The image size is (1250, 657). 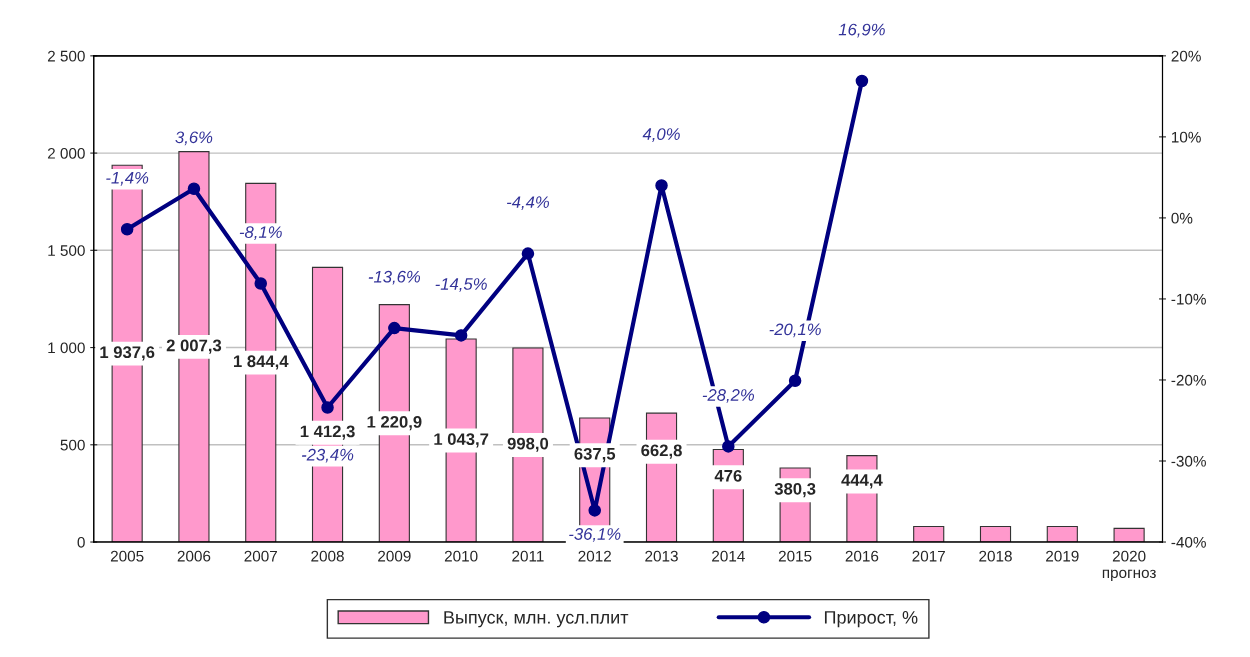 I want to click on data-label: 637,5, so click(x=595, y=455).